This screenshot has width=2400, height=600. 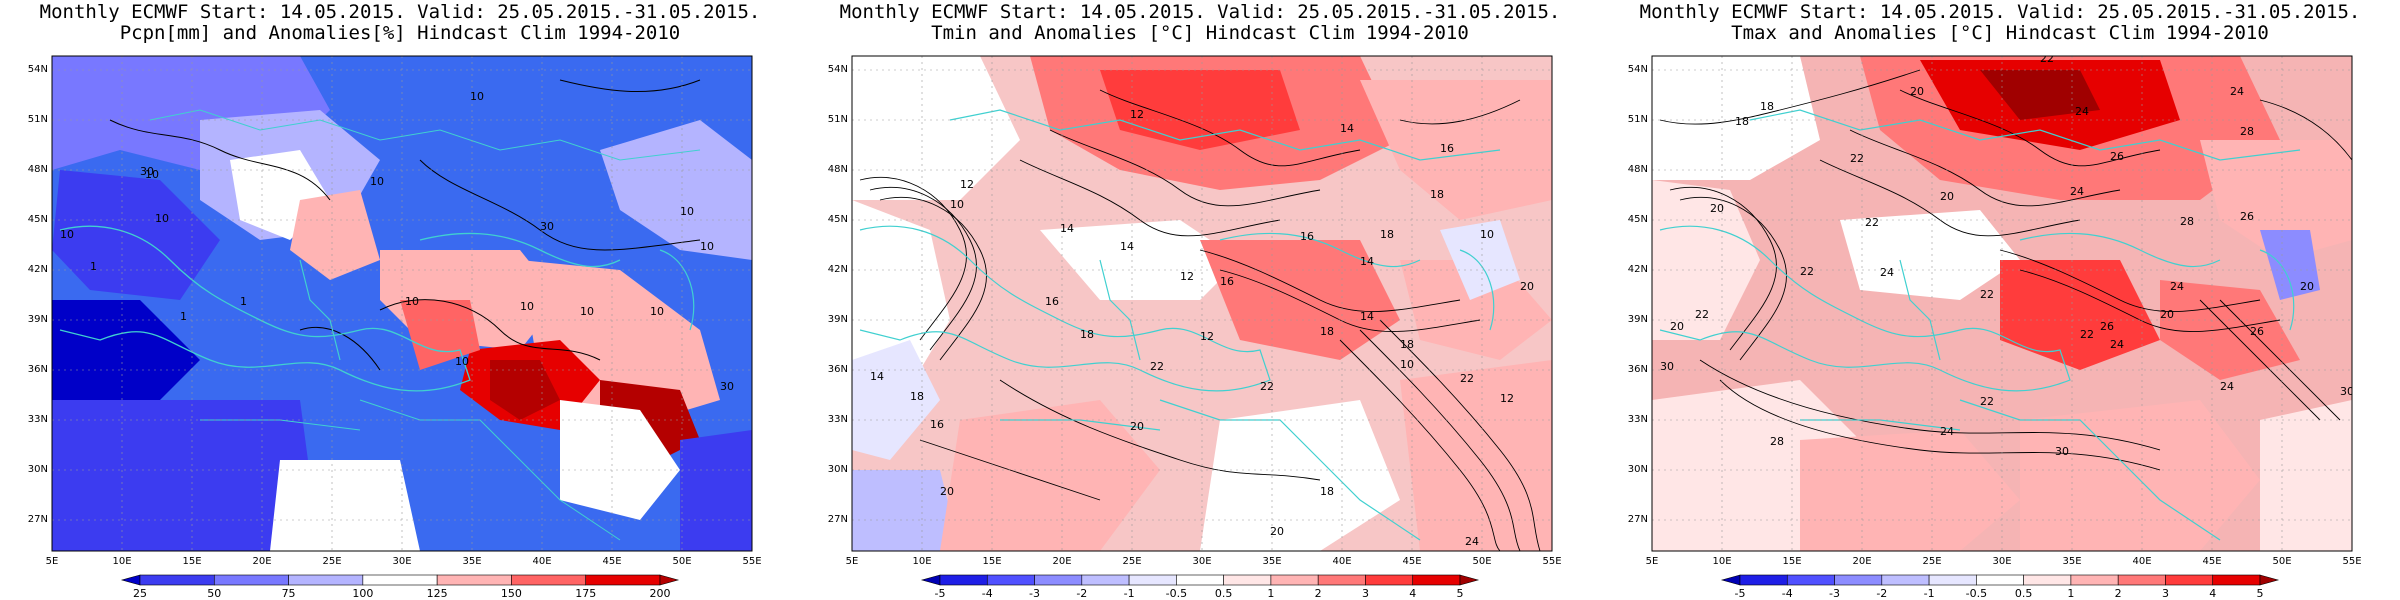 What do you see at coordinates (1787, 593) in the screenshot?
I see `colorbar-tick-label: -4` at bounding box center [1787, 593].